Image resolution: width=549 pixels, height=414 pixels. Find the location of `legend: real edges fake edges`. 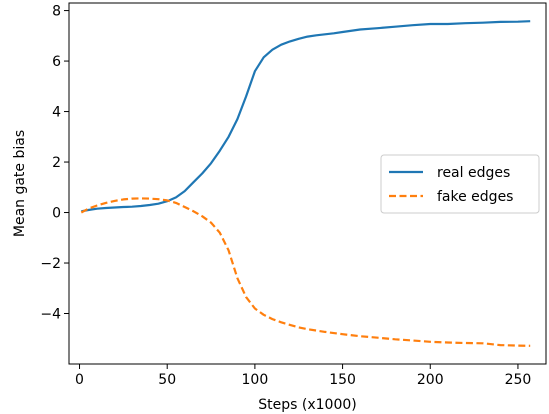

legend: real edges fake edges is located at coordinates (460, 184).